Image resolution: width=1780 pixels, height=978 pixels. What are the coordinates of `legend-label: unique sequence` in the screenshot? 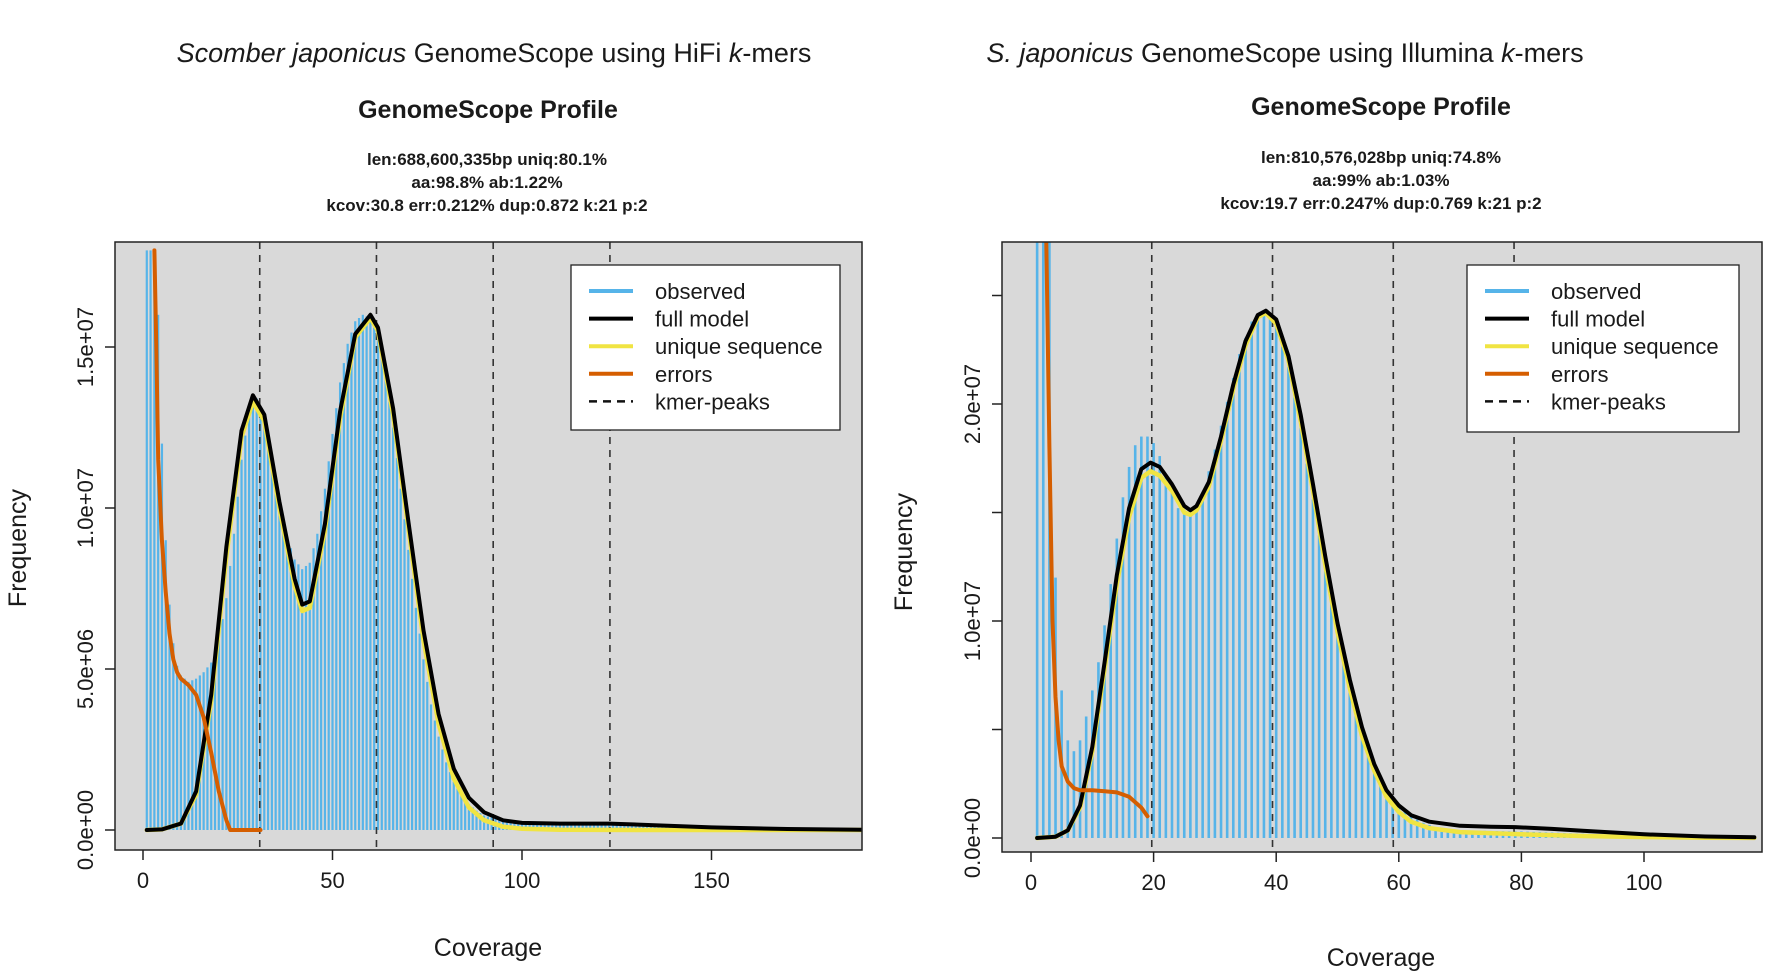 It's located at (739, 346).